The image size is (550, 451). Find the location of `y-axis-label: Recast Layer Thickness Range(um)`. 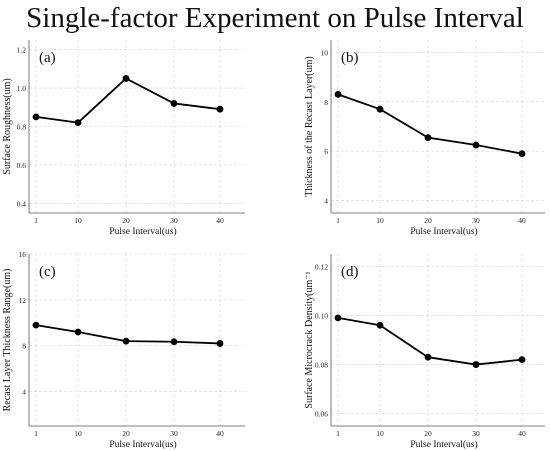

y-axis-label: Recast Layer Thickness Range(um) is located at coordinates (7, 340).